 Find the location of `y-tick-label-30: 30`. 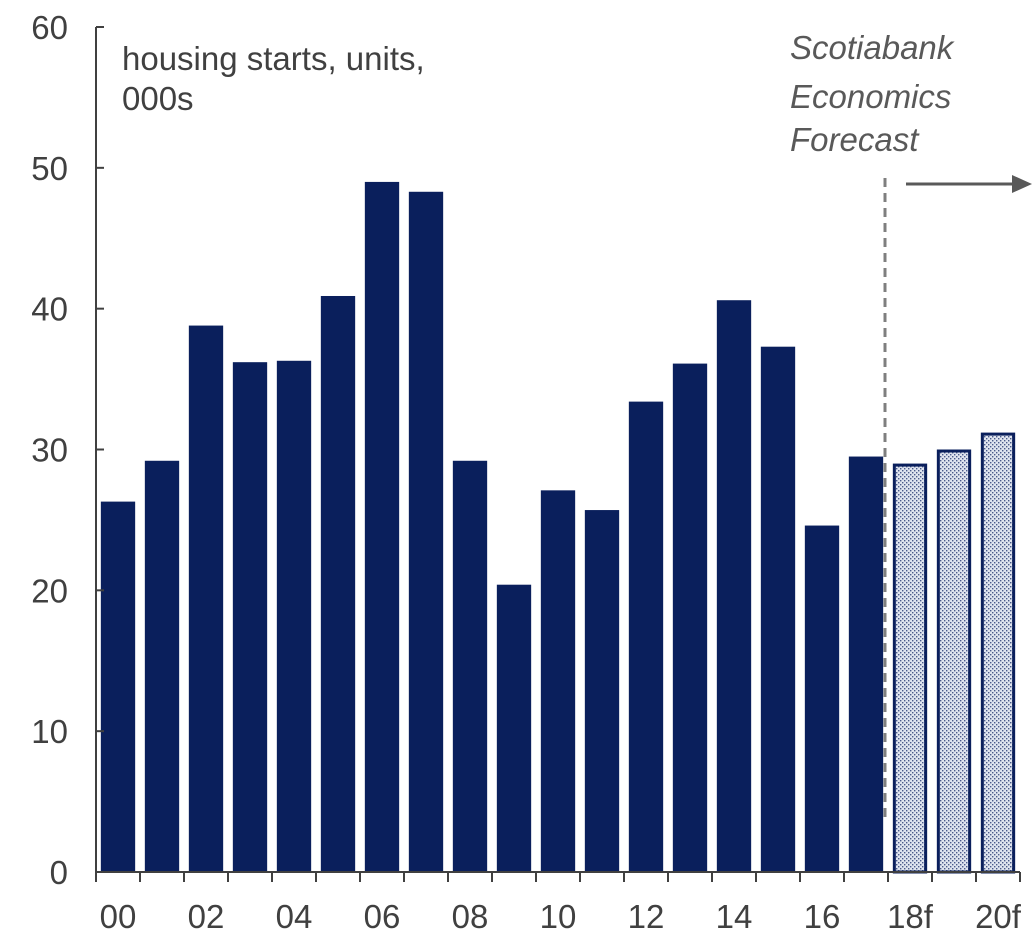

y-tick-label-30: 30 is located at coordinates (49, 450).